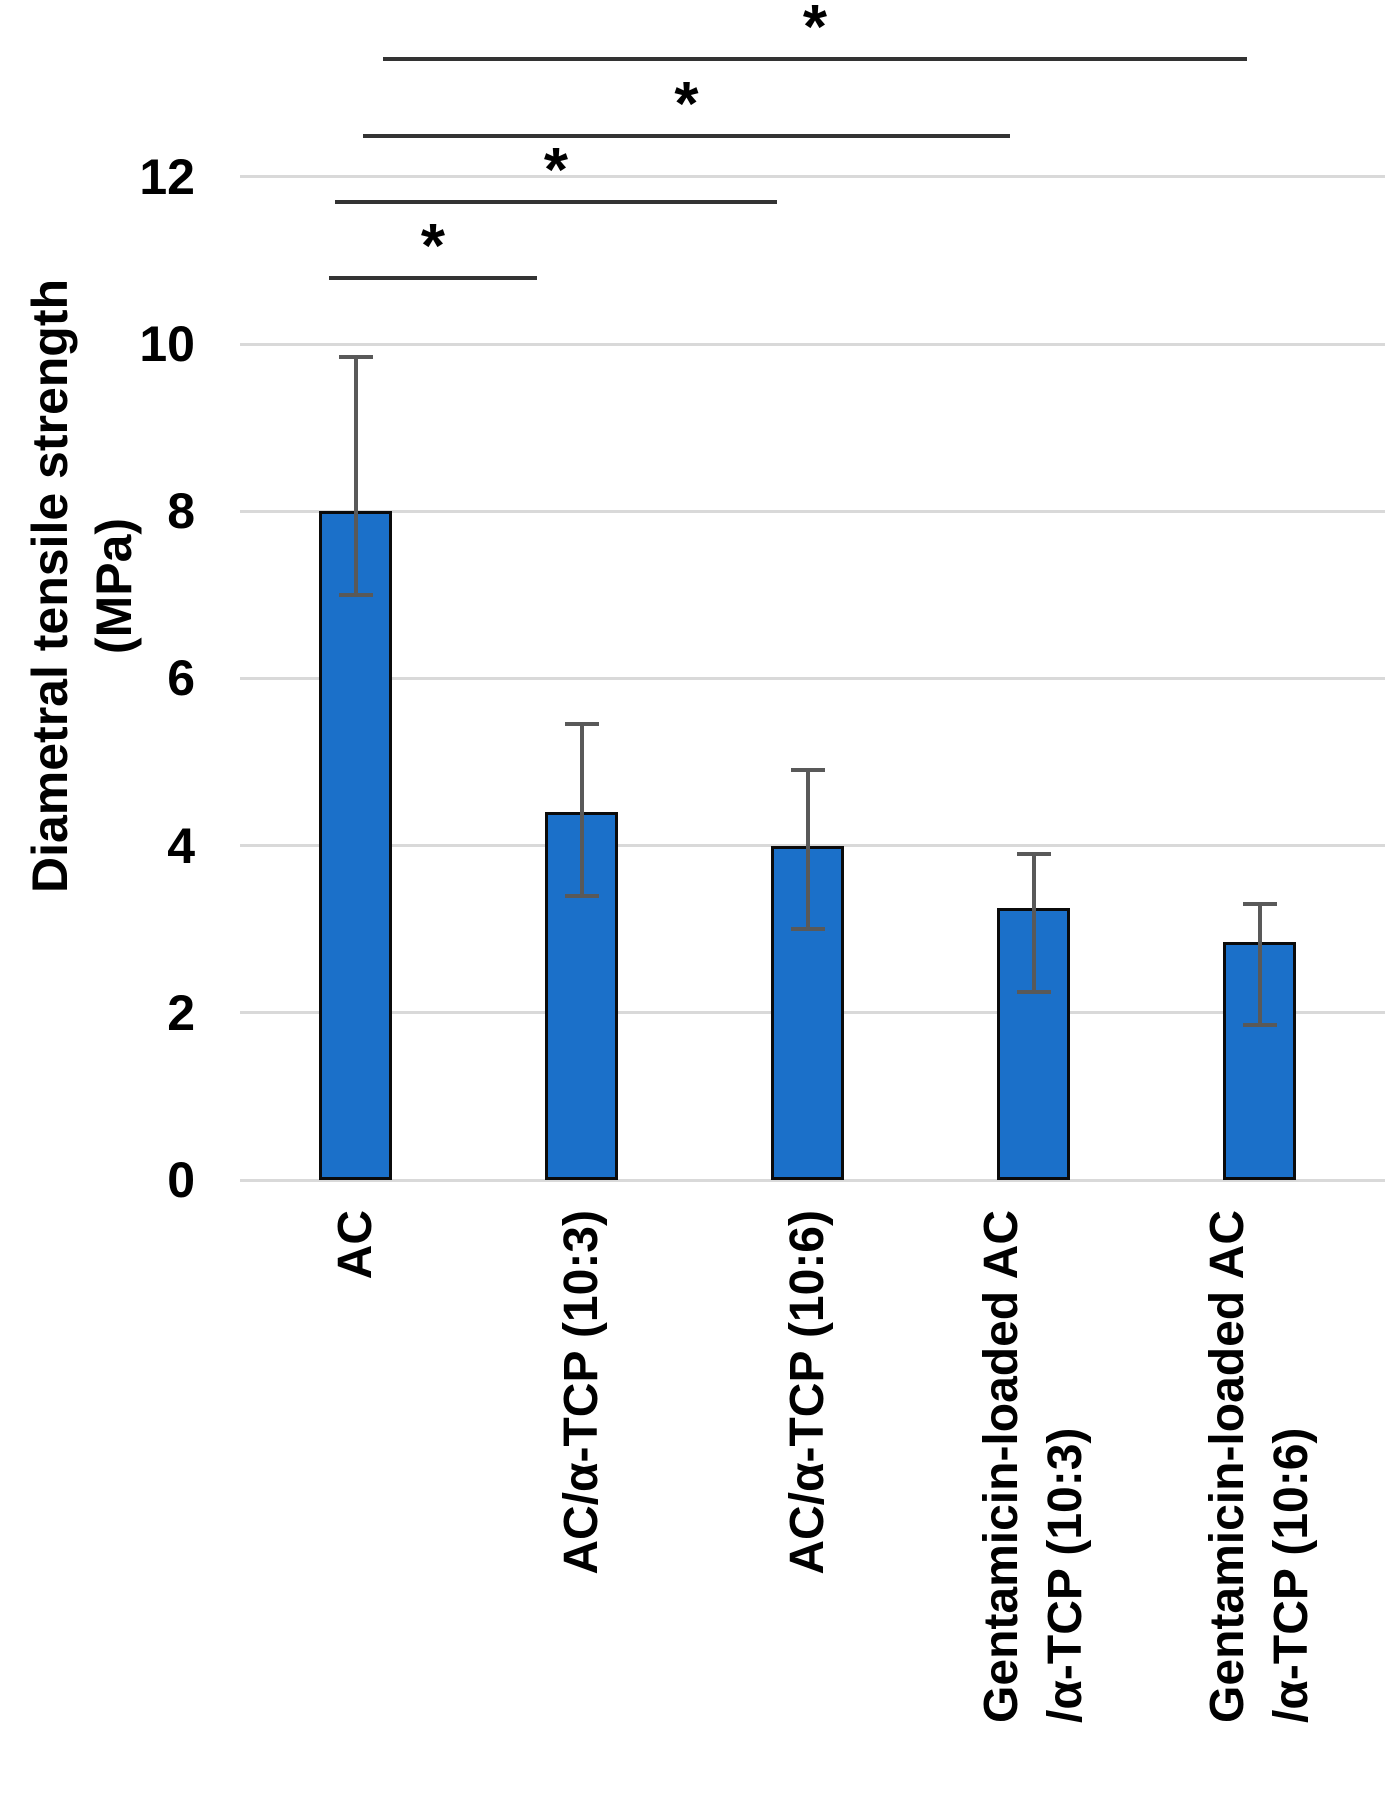  I want to click on y-tick-label-2: 2, so click(181, 1012).